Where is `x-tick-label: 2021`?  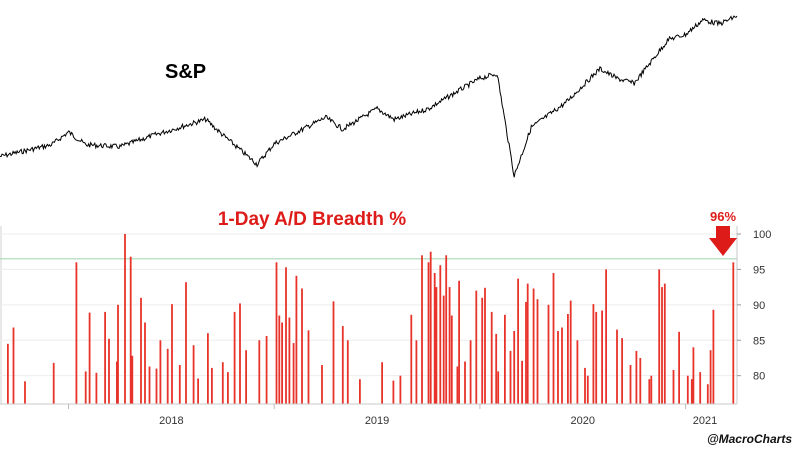
x-tick-label: 2021 is located at coordinates (705, 421).